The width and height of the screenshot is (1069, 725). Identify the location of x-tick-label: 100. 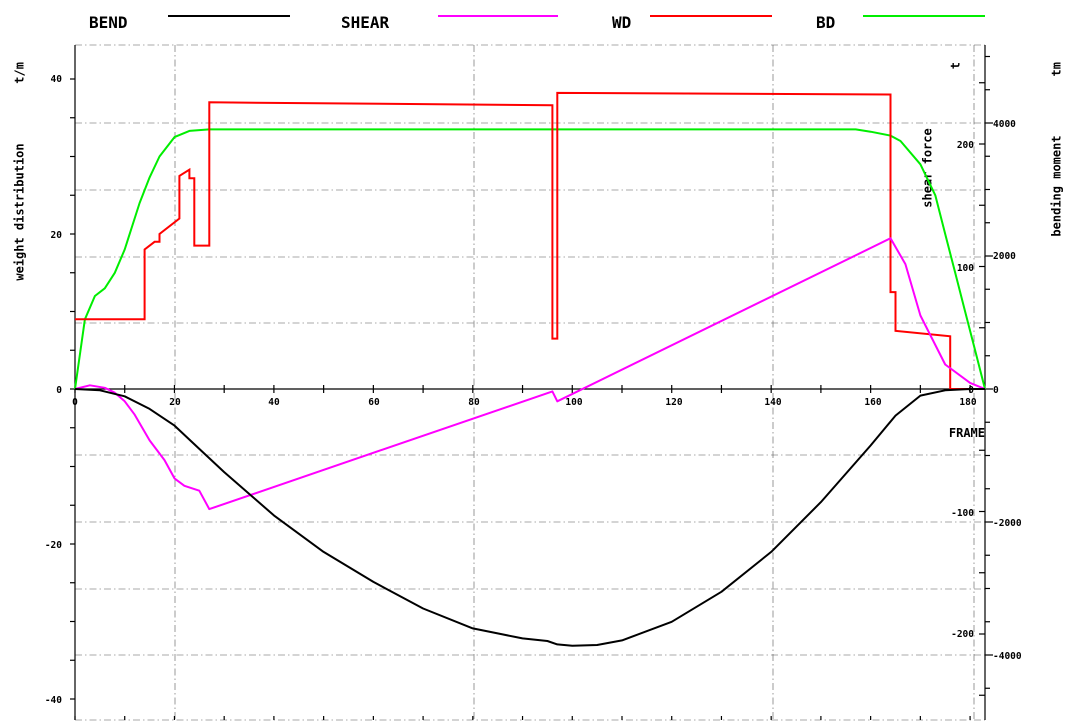
(573, 402).